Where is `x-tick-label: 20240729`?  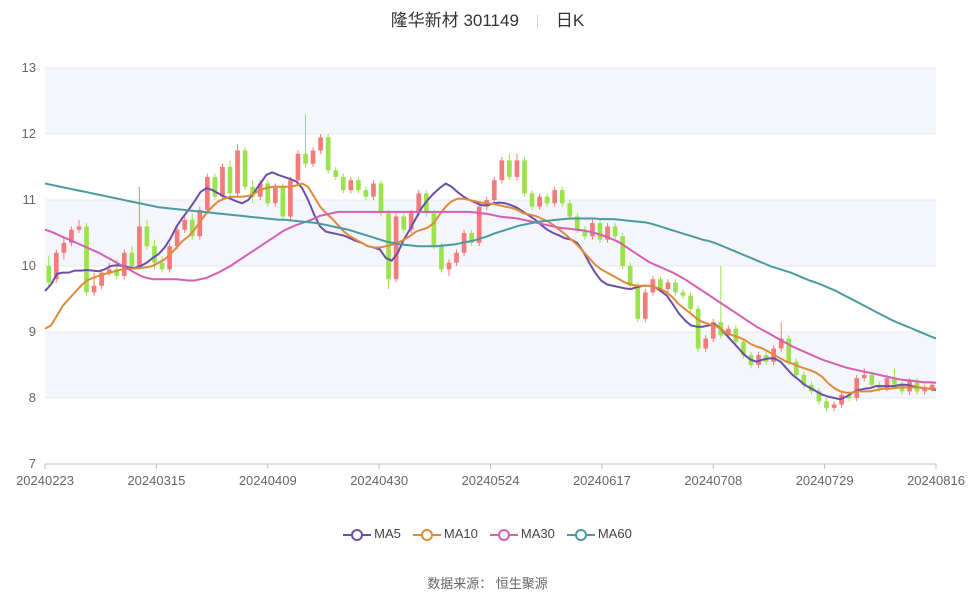
x-tick-label: 20240729 is located at coordinates (825, 480).